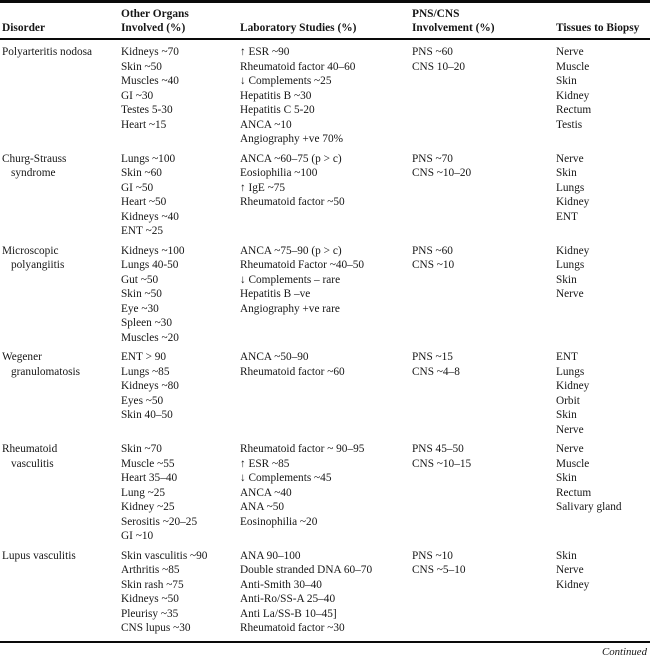 The image size is (650, 658). Describe the element at coordinates (279, 521) in the screenshot. I see `labs-line: Eosinophilia ~20` at that location.